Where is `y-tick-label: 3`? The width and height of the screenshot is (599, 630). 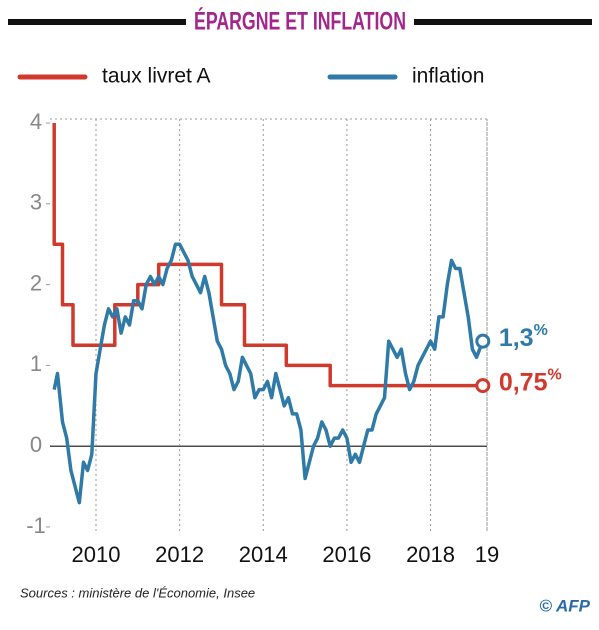
y-tick-label: 3 is located at coordinates (36, 202).